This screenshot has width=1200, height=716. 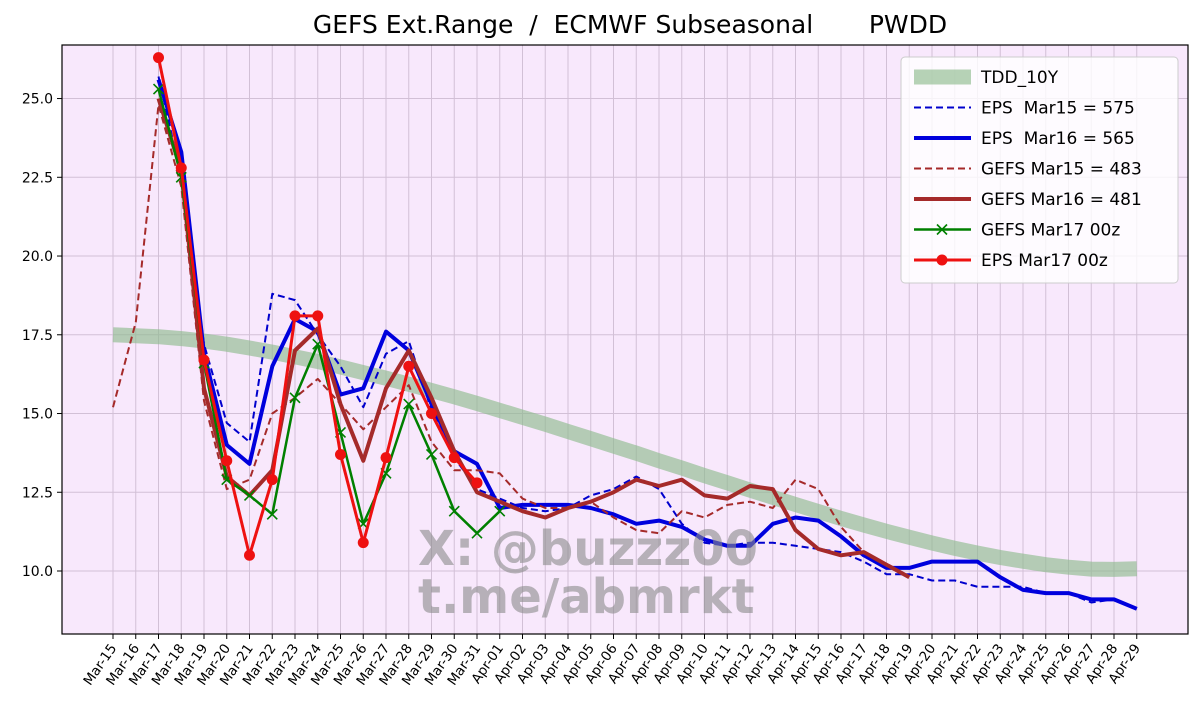 I want to click on chart-title: GEFS Ext.Range / ECMWF Subseasonal PWDD, so click(x=630, y=24).